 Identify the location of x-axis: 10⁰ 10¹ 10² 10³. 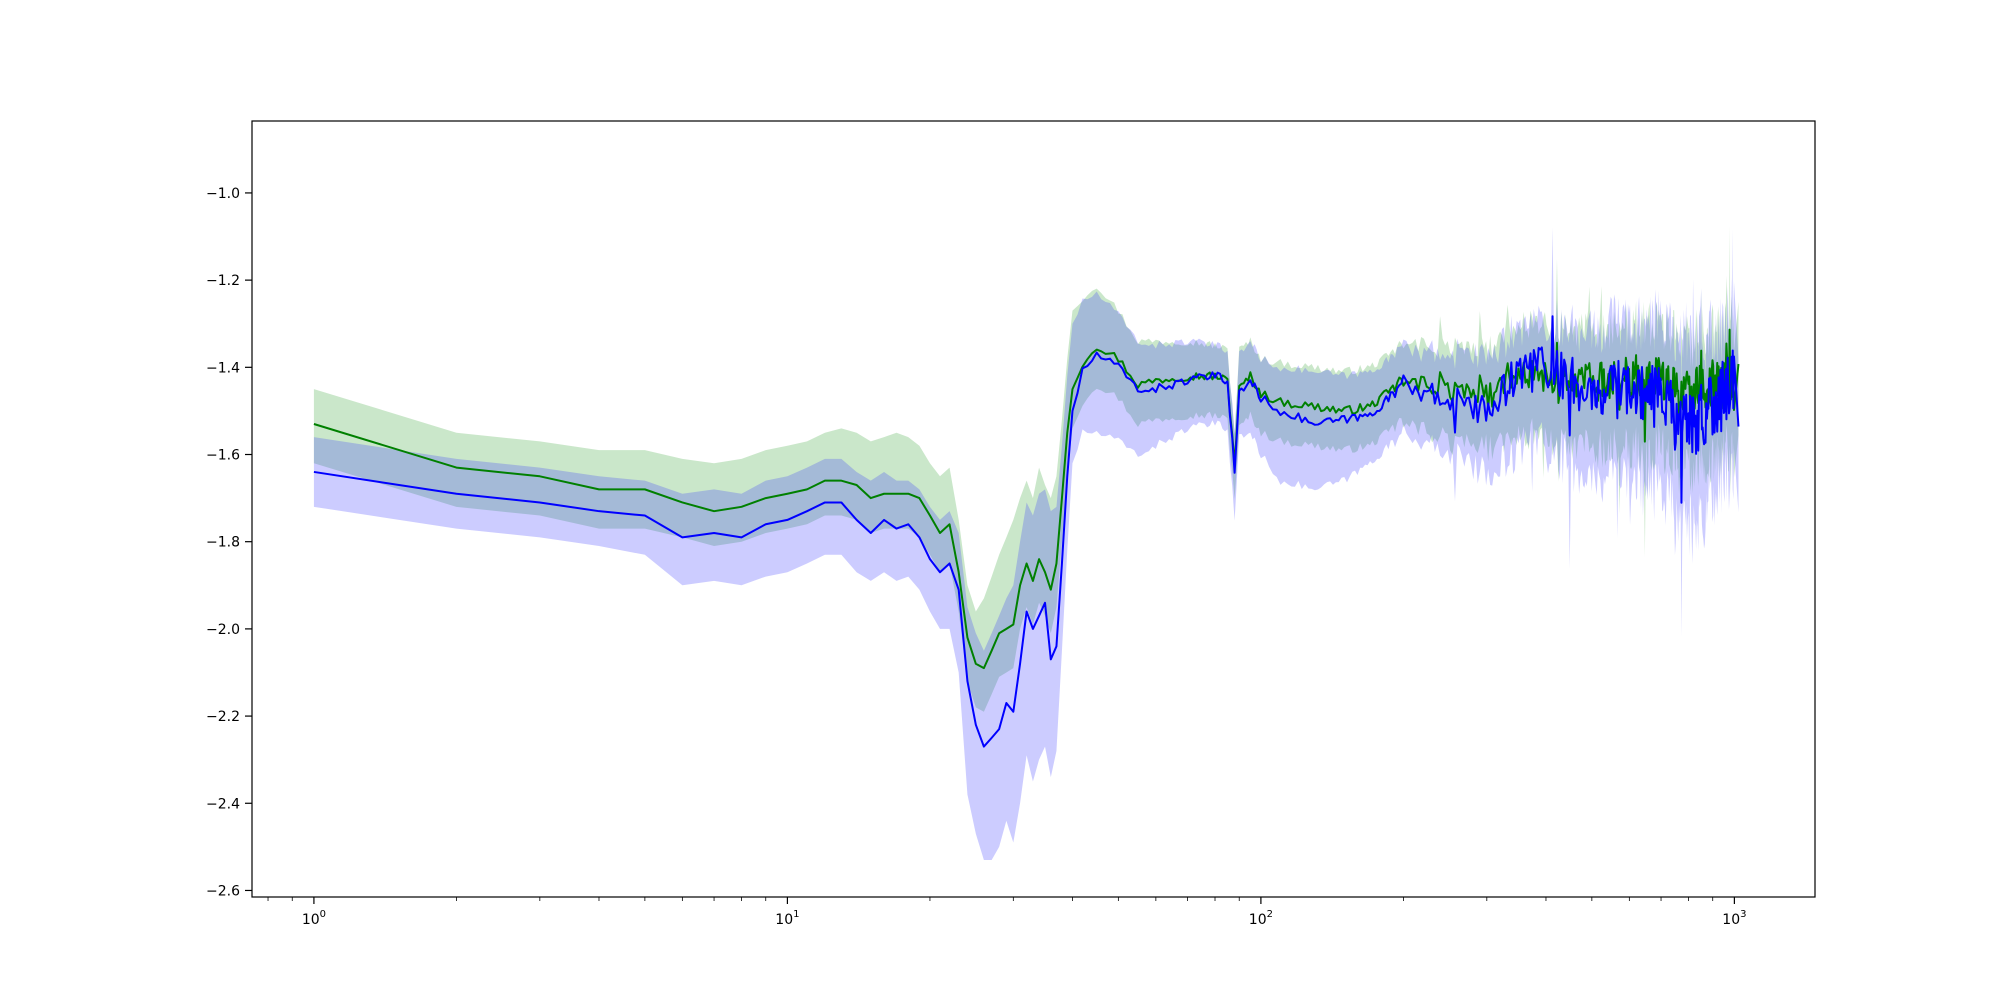
(1006, 912).